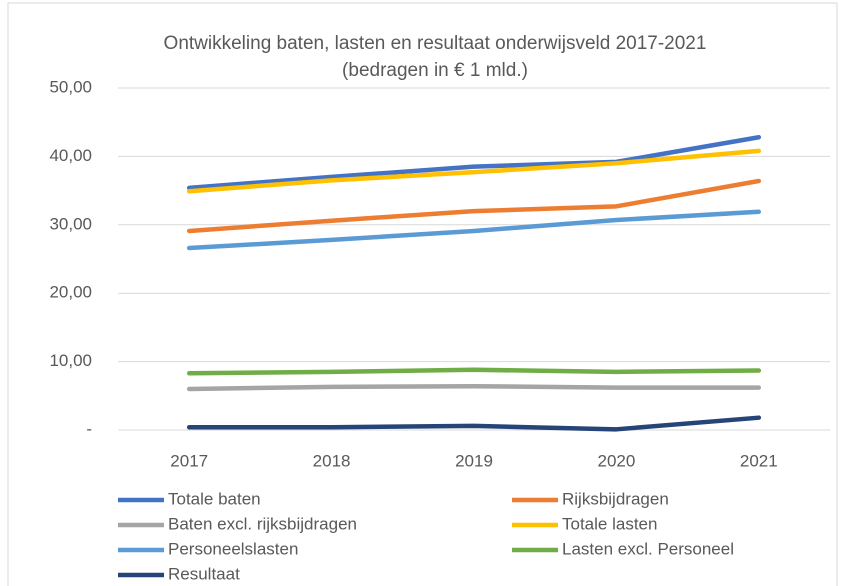 This screenshot has width=844, height=586. What do you see at coordinates (70, 223) in the screenshot?
I see `y-tick-label: 30,00` at bounding box center [70, 223].